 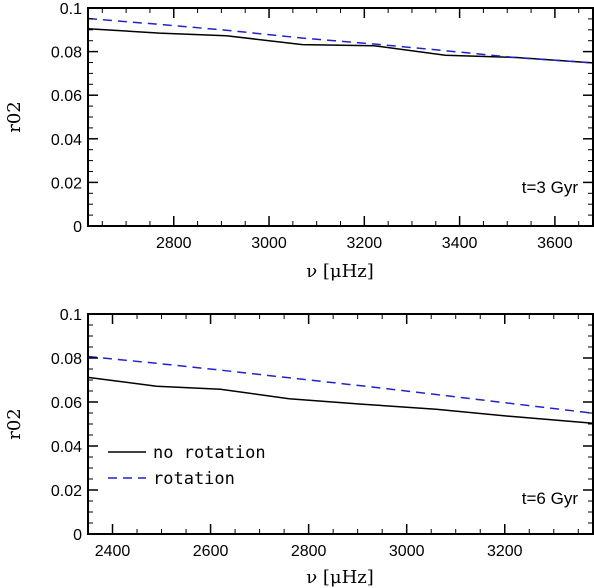 What do you see at coordinates (187, 466) in the screenshot?
I see `legend: no rotation rotation` at bounding box center [187, 466].